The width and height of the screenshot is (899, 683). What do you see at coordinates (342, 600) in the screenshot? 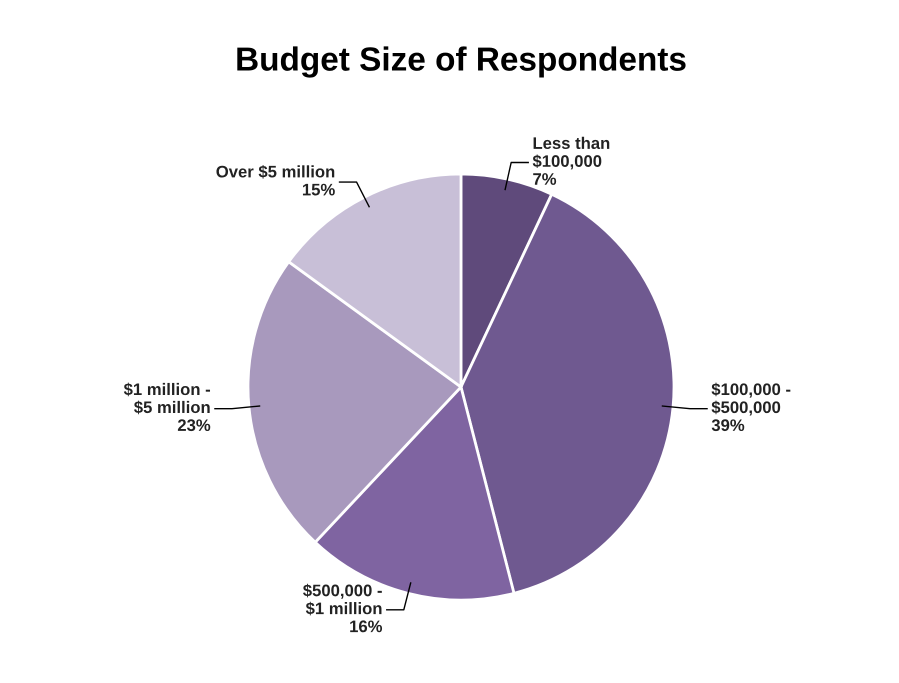
I see `slice-label: $500,000 - $1 million` at bounding box center [342, 600].